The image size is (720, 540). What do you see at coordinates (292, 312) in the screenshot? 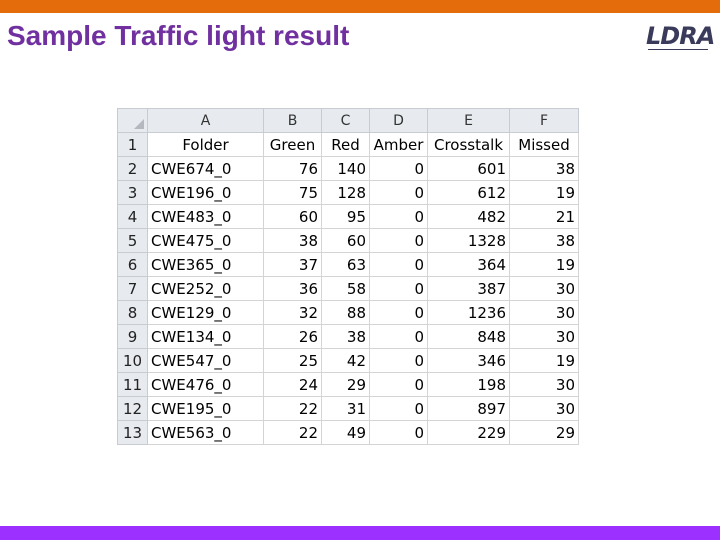
I see `cell-green: 32` at bounding box center [292, 312].